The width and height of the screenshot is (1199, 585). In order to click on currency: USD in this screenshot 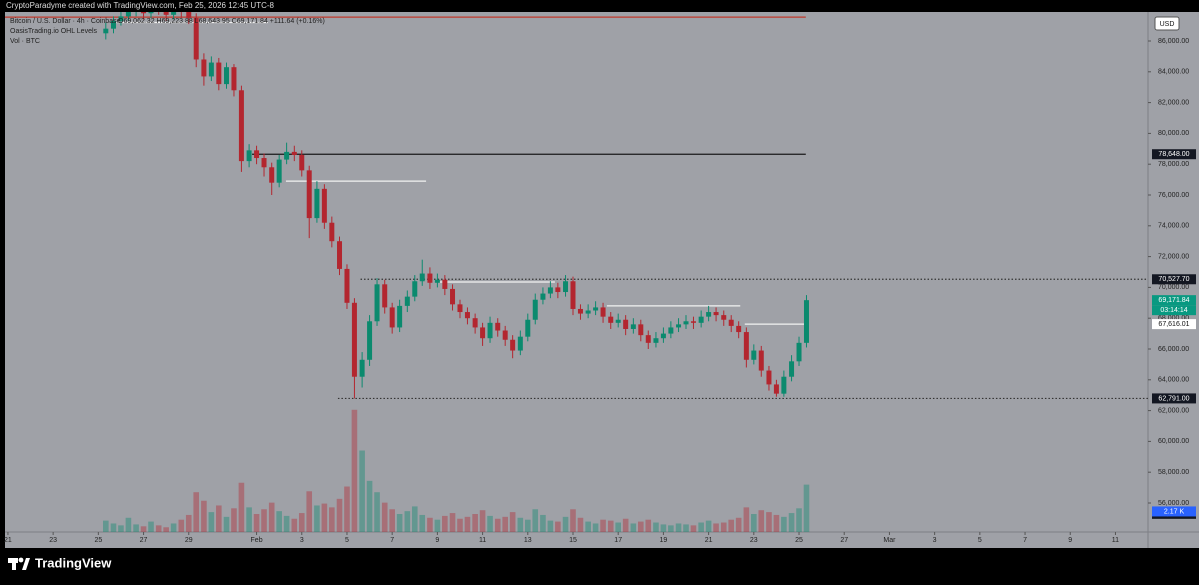, I will do `click(1167, 24)`.